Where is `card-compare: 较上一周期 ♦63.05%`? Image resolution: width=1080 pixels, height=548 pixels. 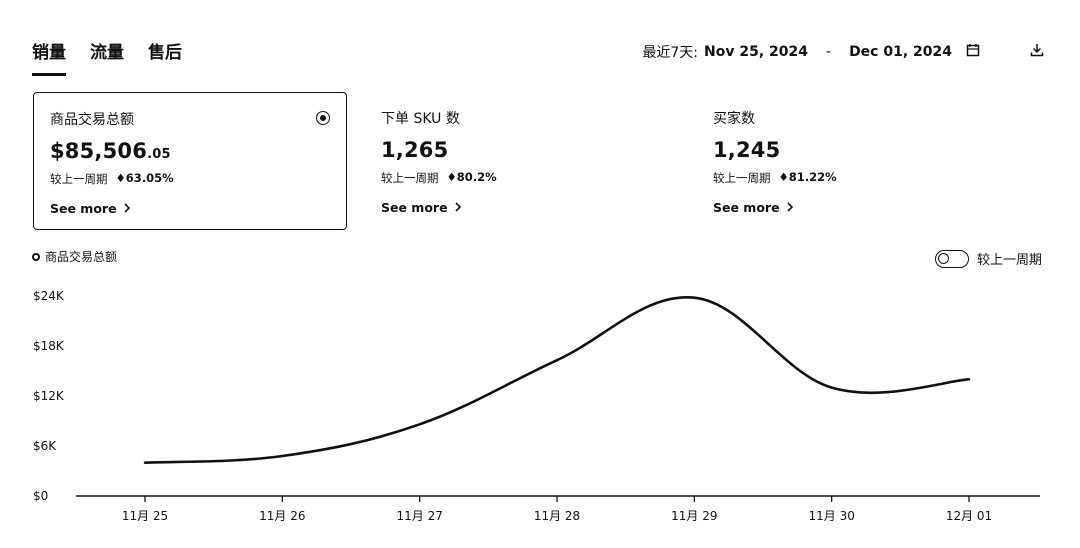 card-compare: 较上一周期 ♦63.05% is located at coordinates (190, 179).